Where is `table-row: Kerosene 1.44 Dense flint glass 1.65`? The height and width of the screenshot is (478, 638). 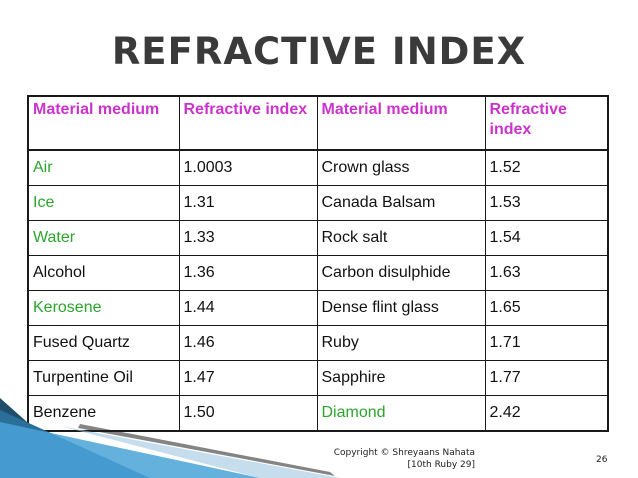 table-row: Kerosene 1.44 Dense flint glass 1.65 is located at coordinates (318, 308).